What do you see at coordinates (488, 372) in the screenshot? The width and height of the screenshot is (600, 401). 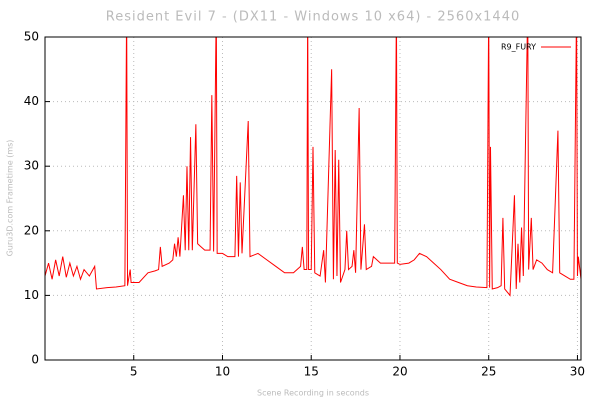 I see `x-tick-label: 25` at bounding box center [488, 372].